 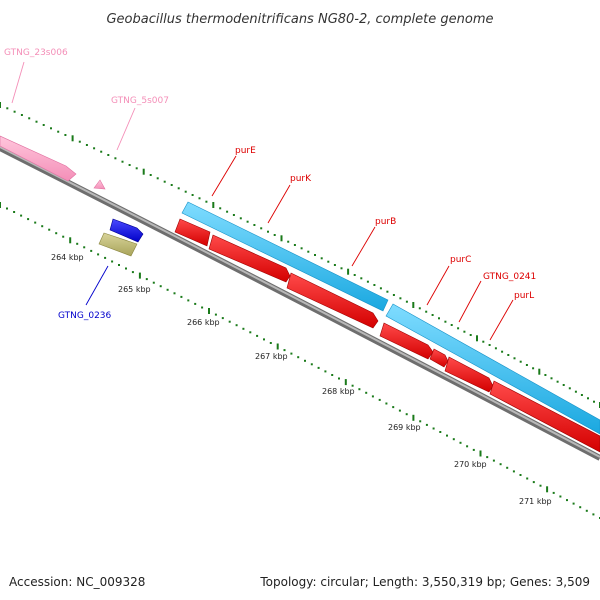 What do you see at coordinates (118, 244) in the screenshot?
I see `misc-feature` at bounding box center [118, 244].